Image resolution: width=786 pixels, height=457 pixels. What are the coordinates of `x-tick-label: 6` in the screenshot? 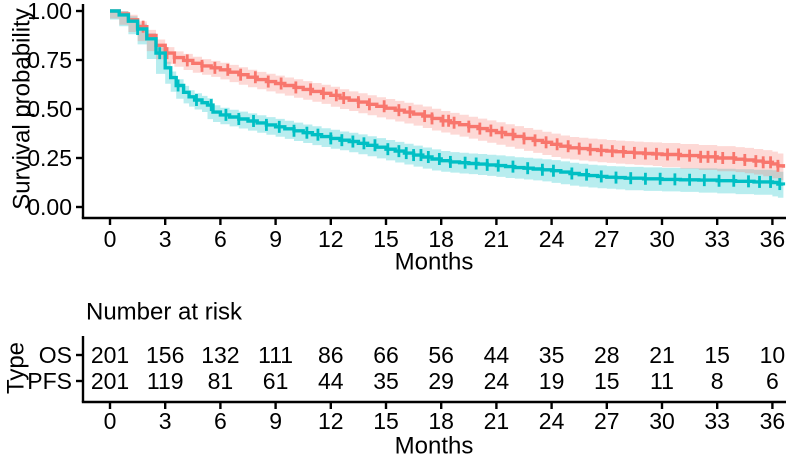 It's located at (220, 239).